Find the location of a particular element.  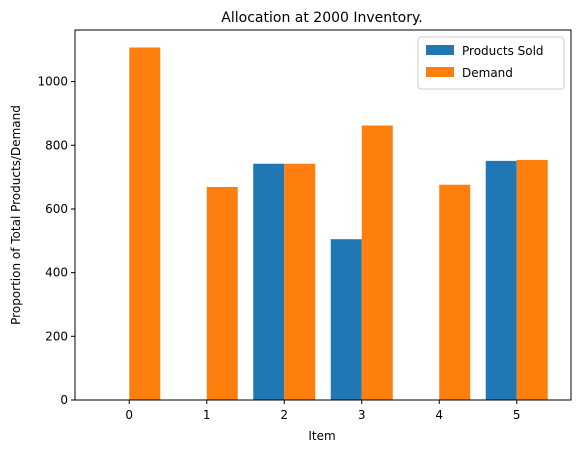

x-tick-label: 4 is located at coordinates (439, 415).